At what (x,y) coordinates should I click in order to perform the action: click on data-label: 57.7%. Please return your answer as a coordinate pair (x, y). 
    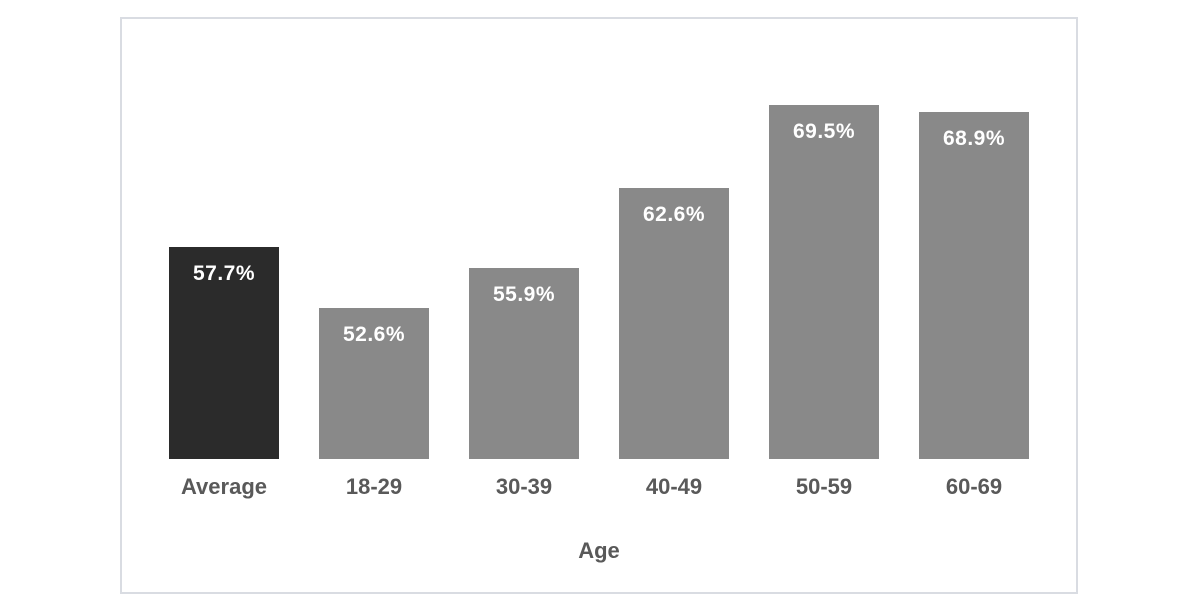
    Looking at the image, I should click on (224, 273).